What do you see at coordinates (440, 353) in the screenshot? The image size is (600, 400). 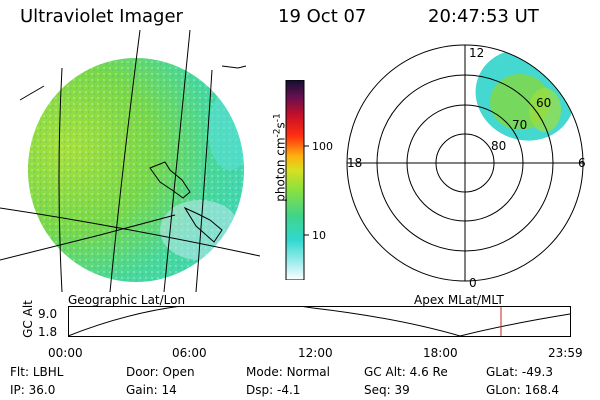 I see `time-tick-3: 18:00` at bounding box center [440, 353].